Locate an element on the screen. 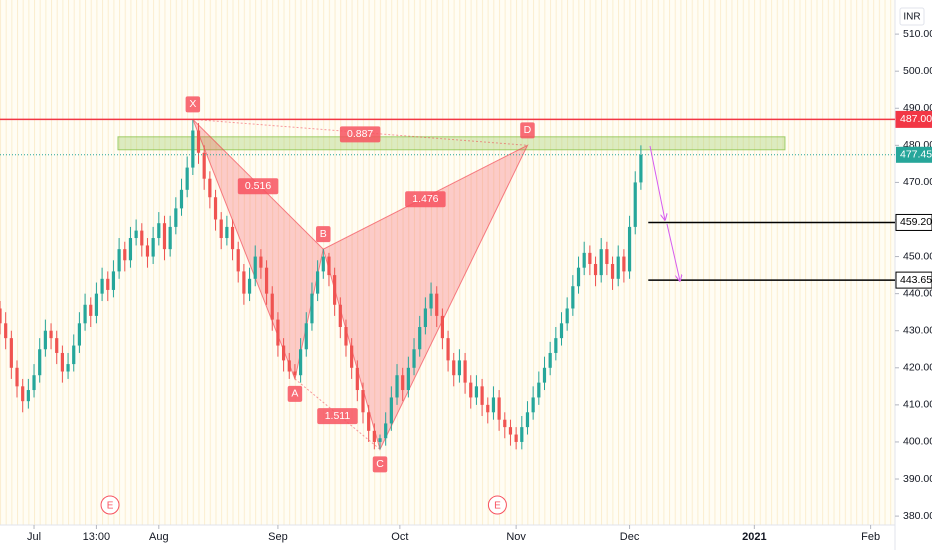 Image resolution: width=932 pixels, height=550 pixels. y-tick-label: 500.00 is located at coordinates (917, 71).